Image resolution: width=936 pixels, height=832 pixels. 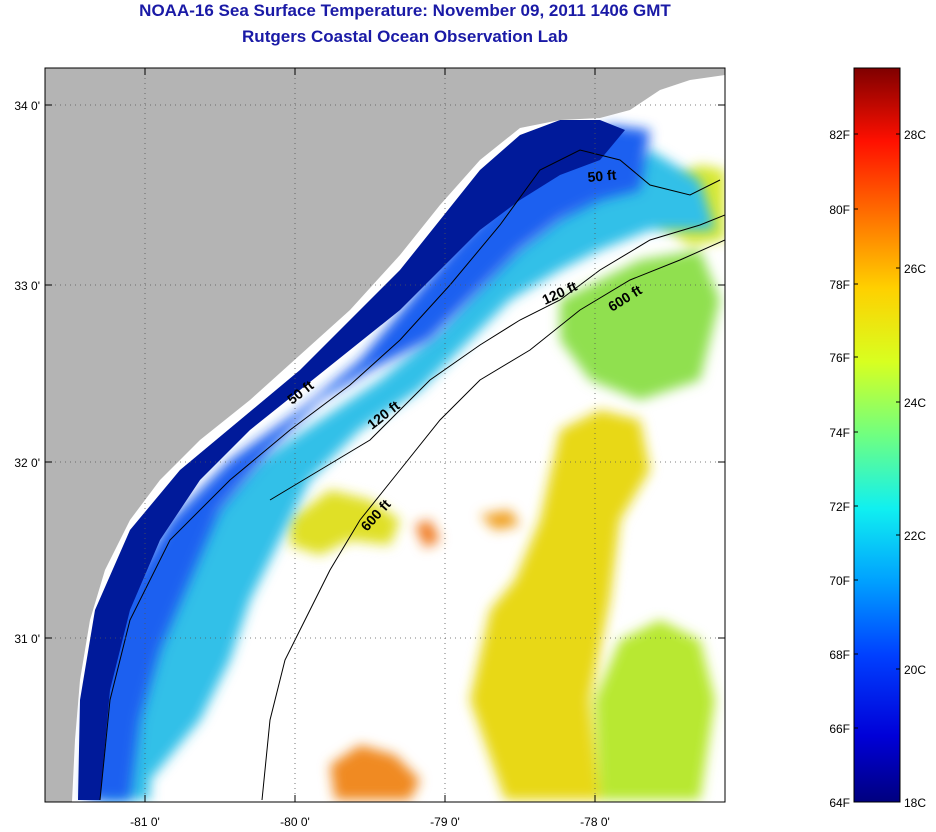 What do you see at coordinates (915, 803) in the screenshot?
I see `cb-c-18: 18C` at bounding box center [915, 803].